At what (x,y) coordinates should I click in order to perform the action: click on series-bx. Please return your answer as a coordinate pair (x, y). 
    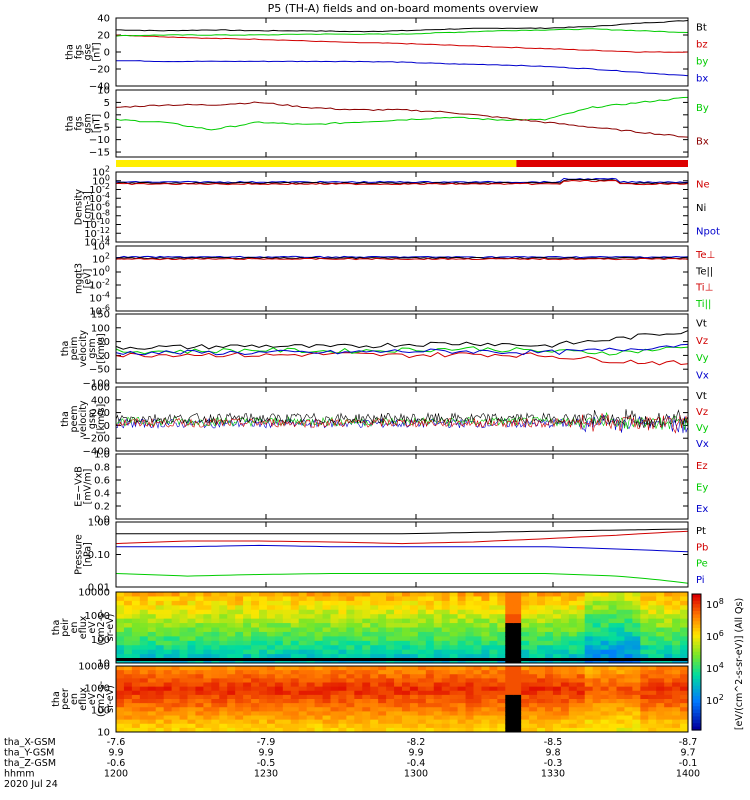
    Looking at the image, I should click on (402, 119).